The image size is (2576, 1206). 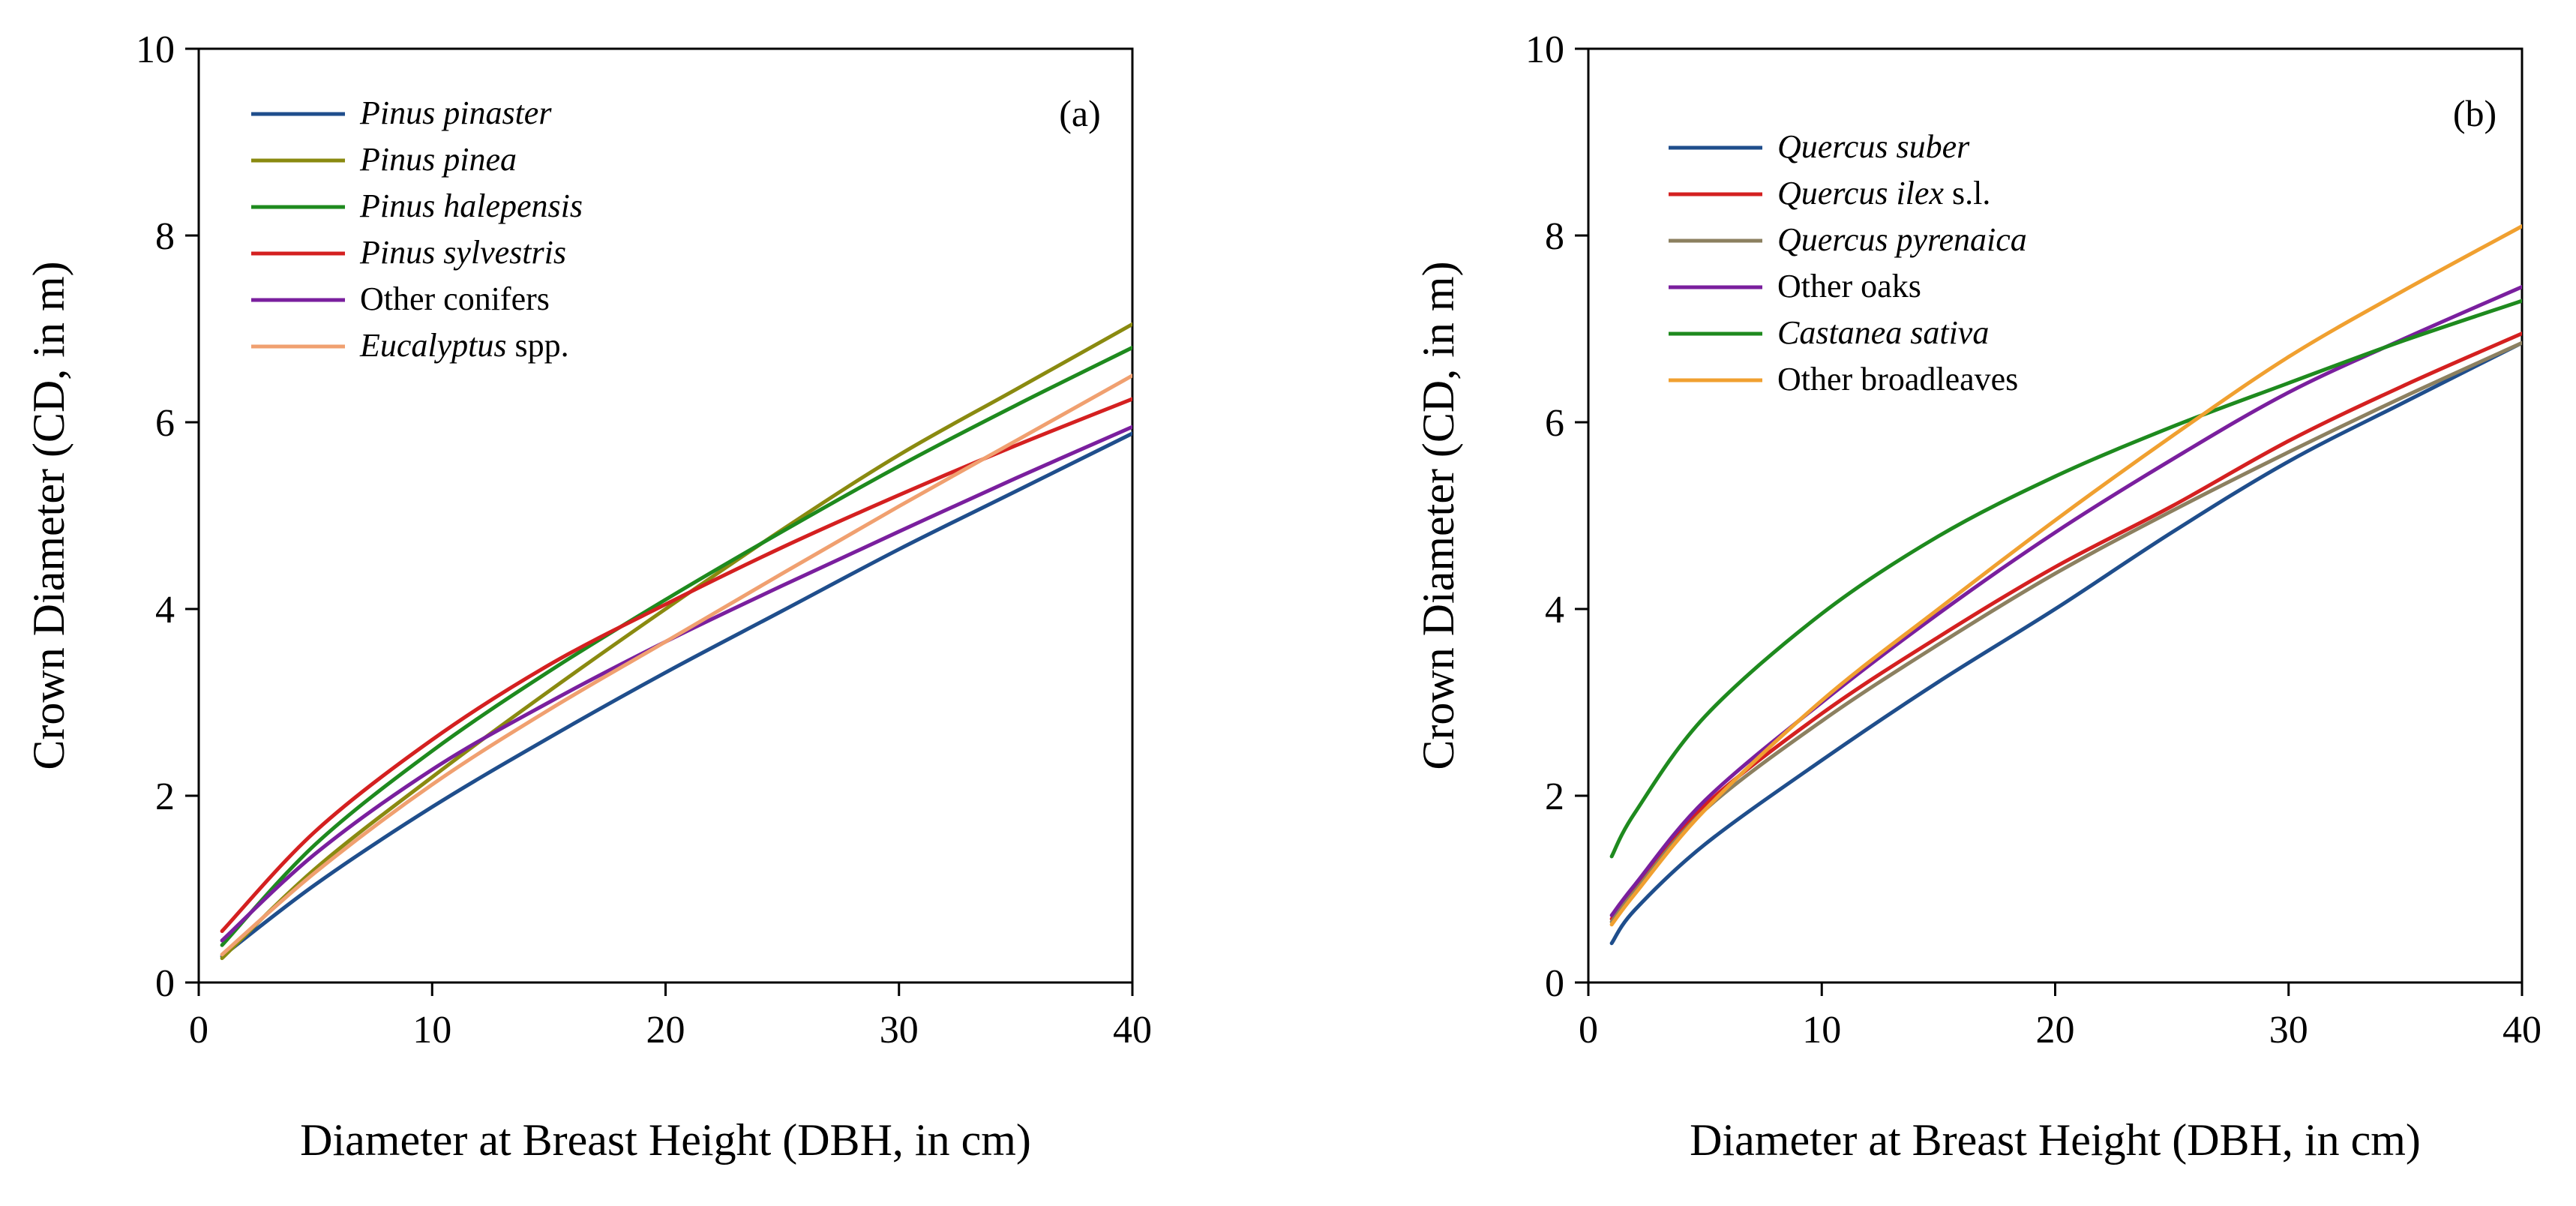 What do you see at coordinates (2475, 113) in the screenshot?
I see `panel-label: (b)` at bounding box center [2475, 113].